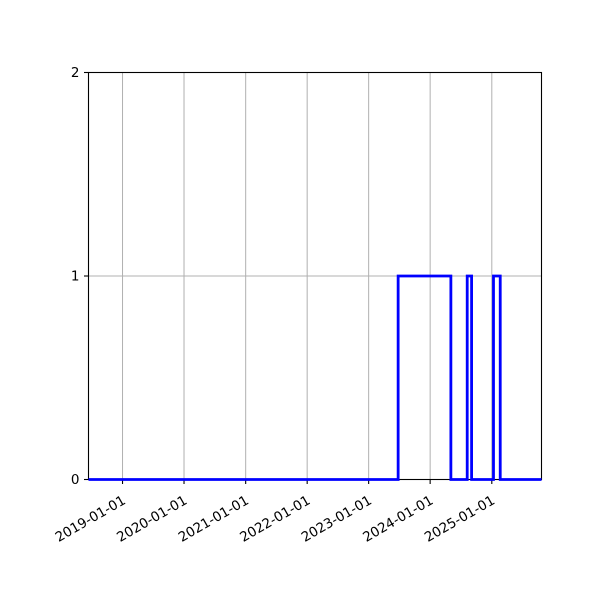 The width and height of the screenshot is (600, 600). I want to click on x-tick-label: 2025-01-01, so click(460, 519).